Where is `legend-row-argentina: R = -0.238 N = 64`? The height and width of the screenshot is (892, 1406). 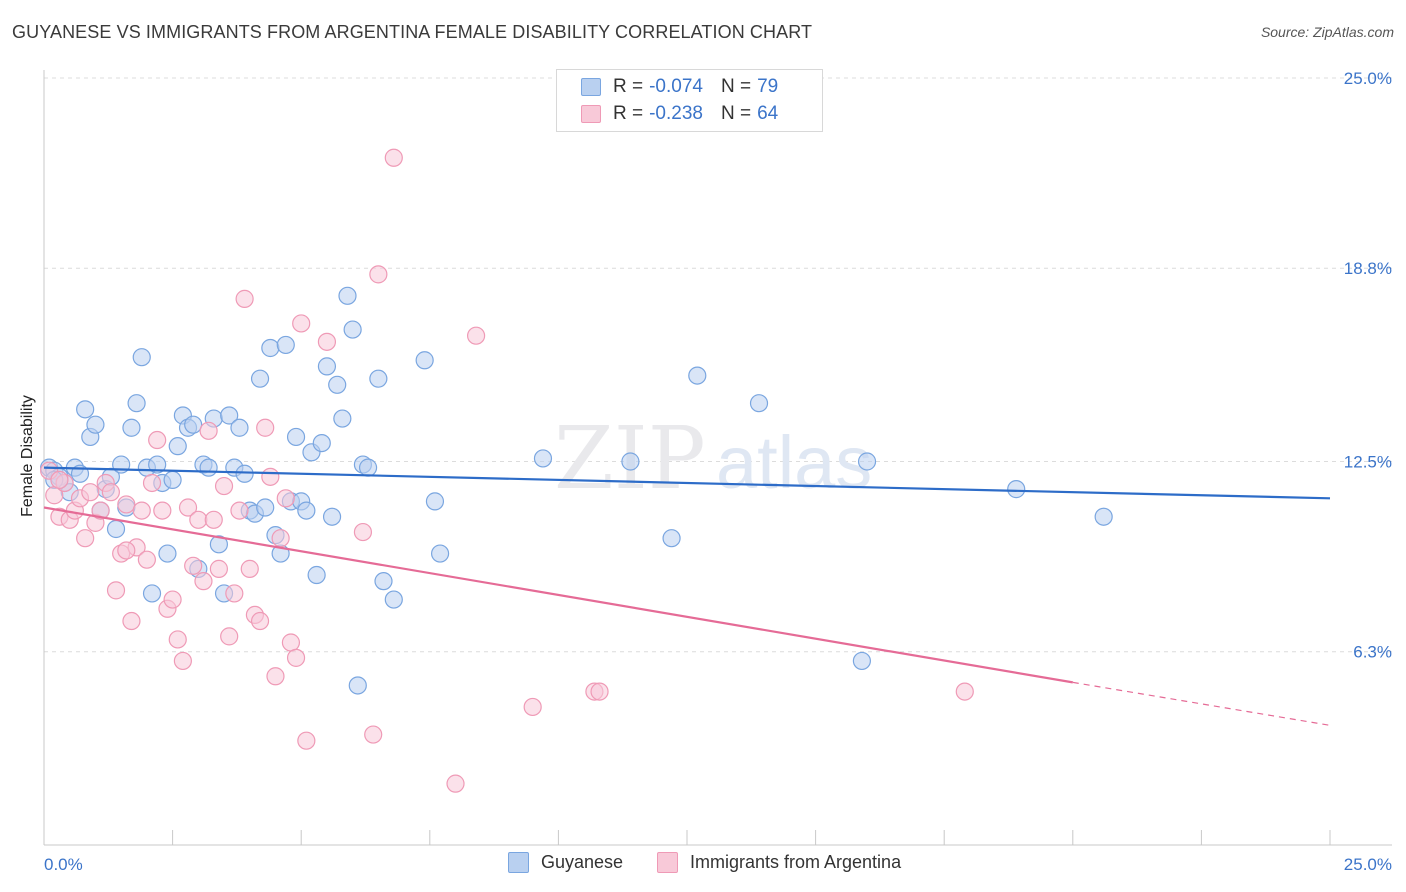
legend-row-argentina: R = -0.238 N = 64 is located at coordinates (679, 114).